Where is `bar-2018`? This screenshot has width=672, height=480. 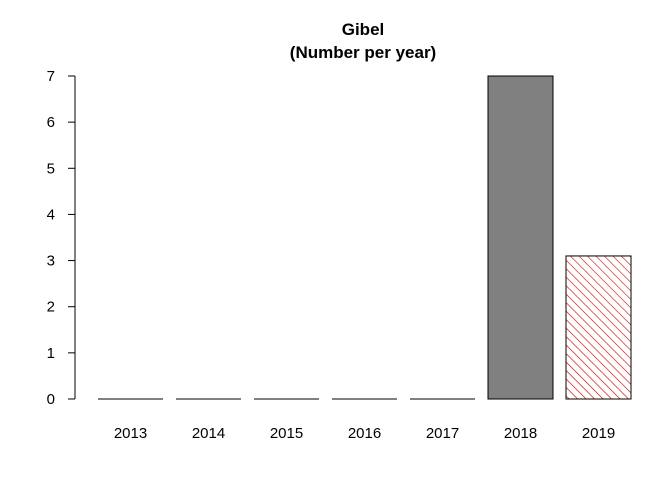
bar-2018 is located at coordinates (520, 237).